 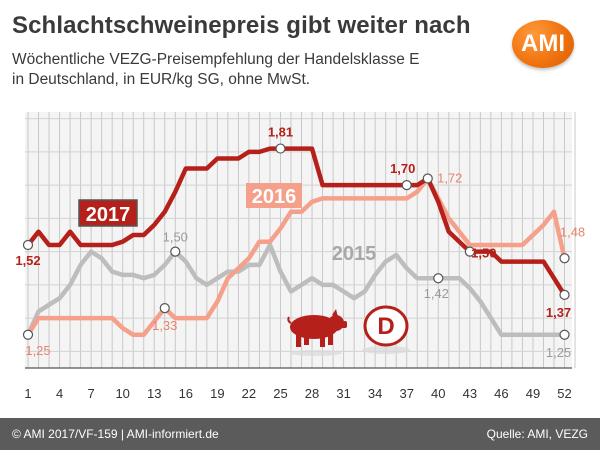 What do you see at coordinates (572, 231) in the screenshot?
I see `data-label: 1,48` at bounding box center [572, 231].